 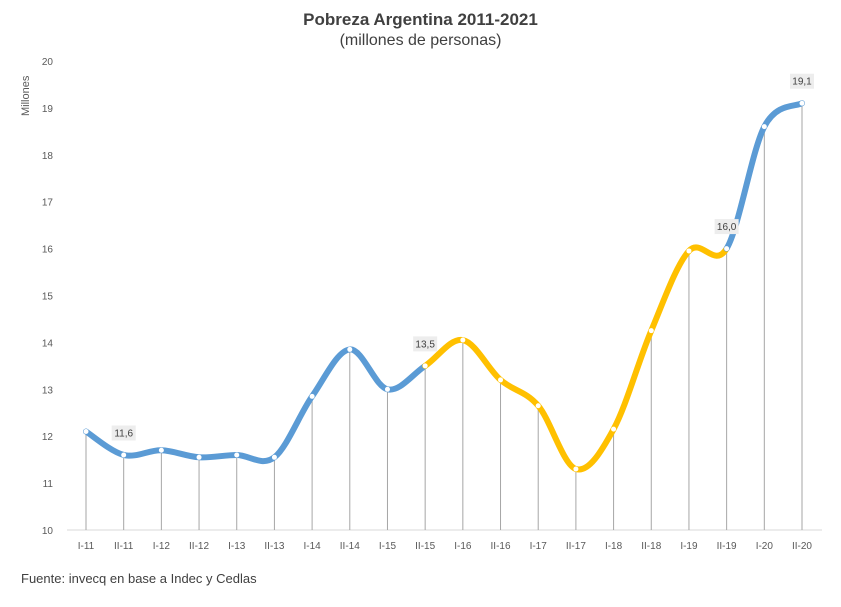 I want to click on y-axis-label: Millones, so click(x=26, y=95).